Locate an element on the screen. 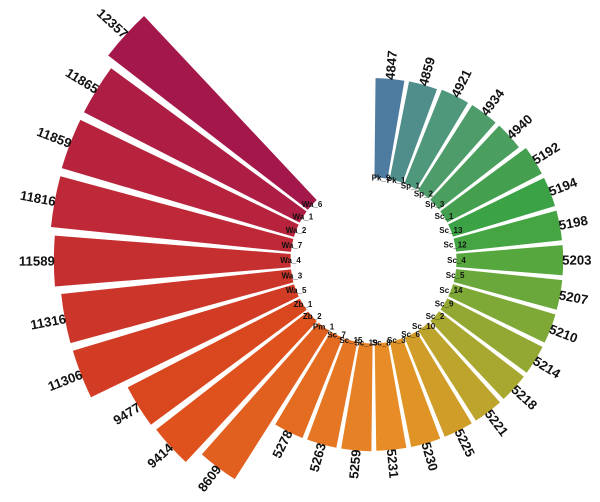 The height and width of the screenshot is (502, 600). svg-text: Sc_2 is located at coordinates (435, 316).